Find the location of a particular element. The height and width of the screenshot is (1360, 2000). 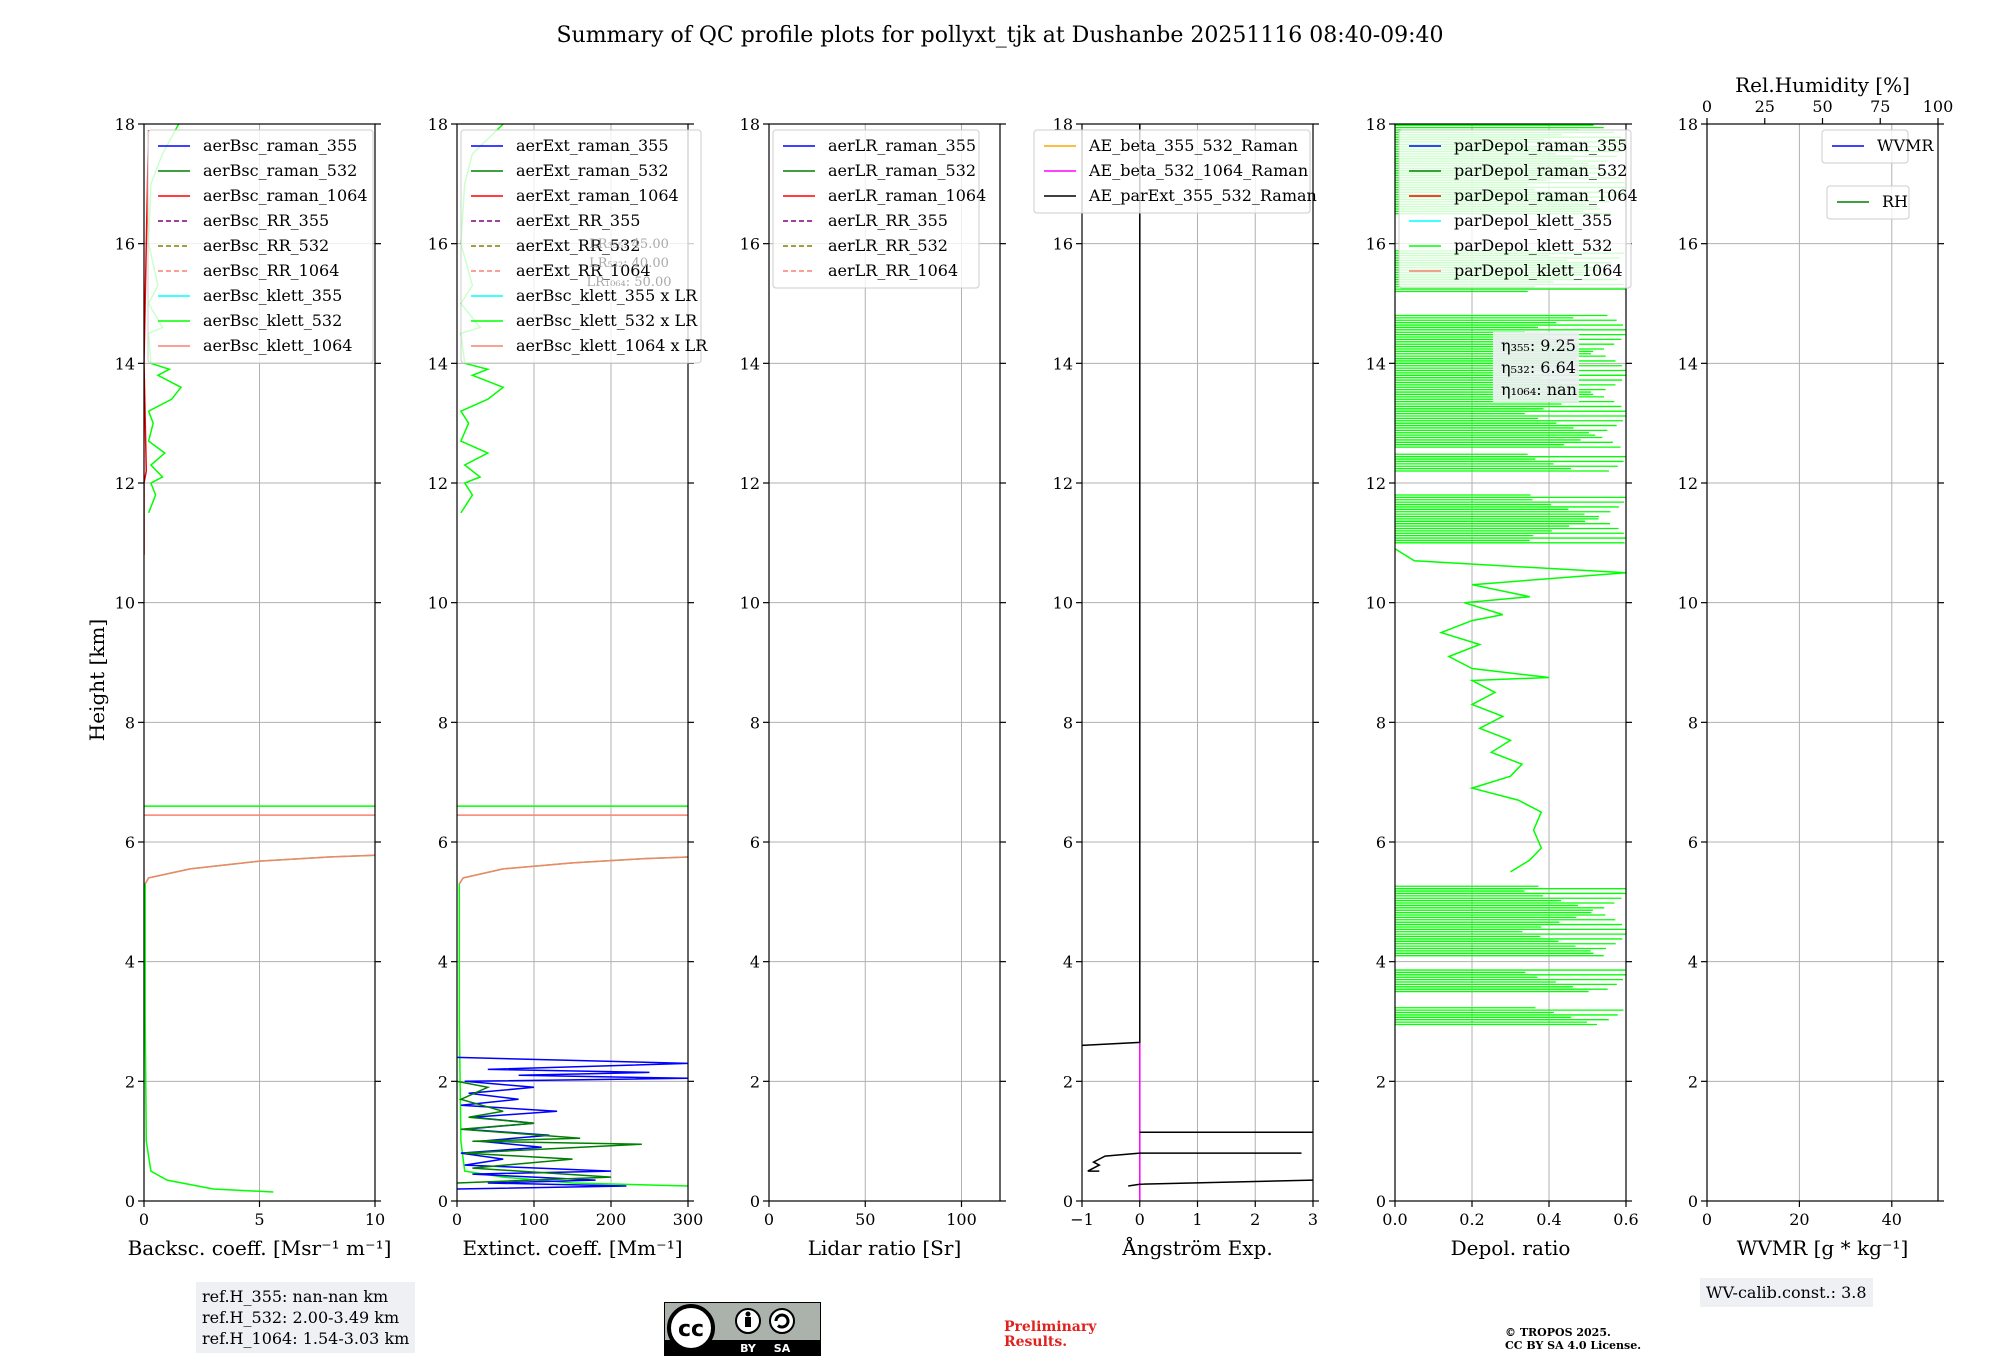

cc-icon: cc is located at coordinates (691, 1329).